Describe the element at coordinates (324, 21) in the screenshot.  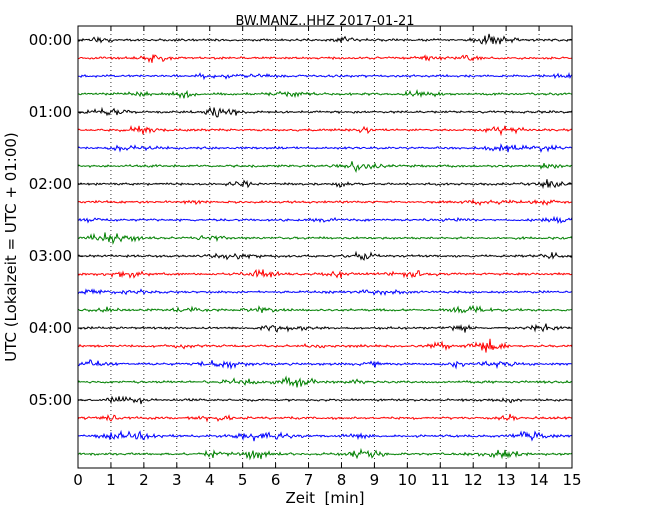
I see `chart-title: BW.MANZ..HHZ 2017-01-21` at that location.